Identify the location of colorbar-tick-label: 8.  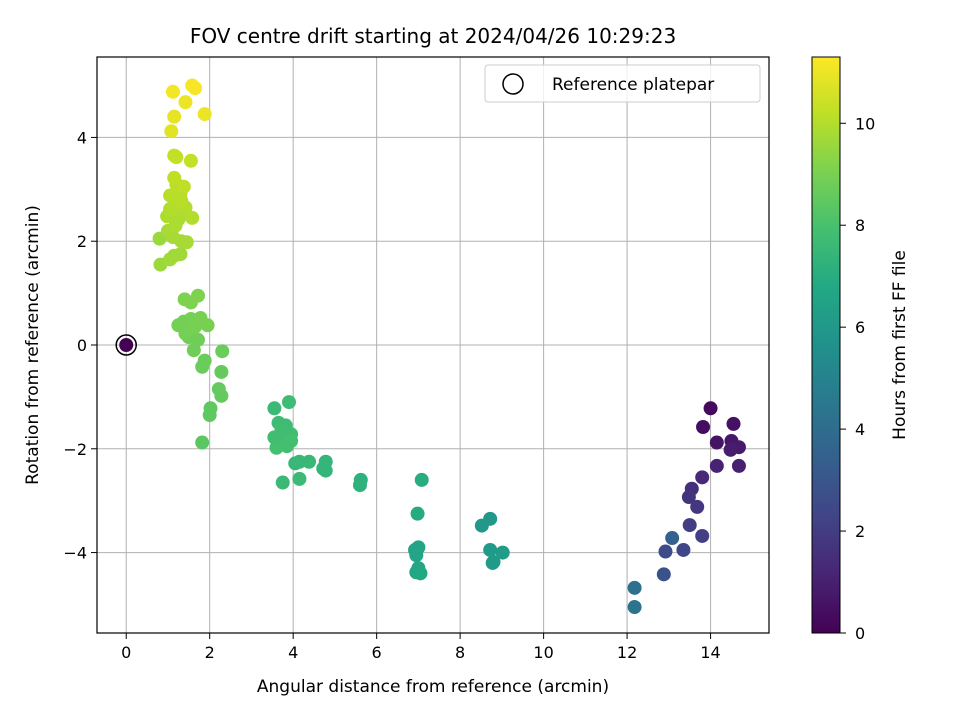
(860, 225).